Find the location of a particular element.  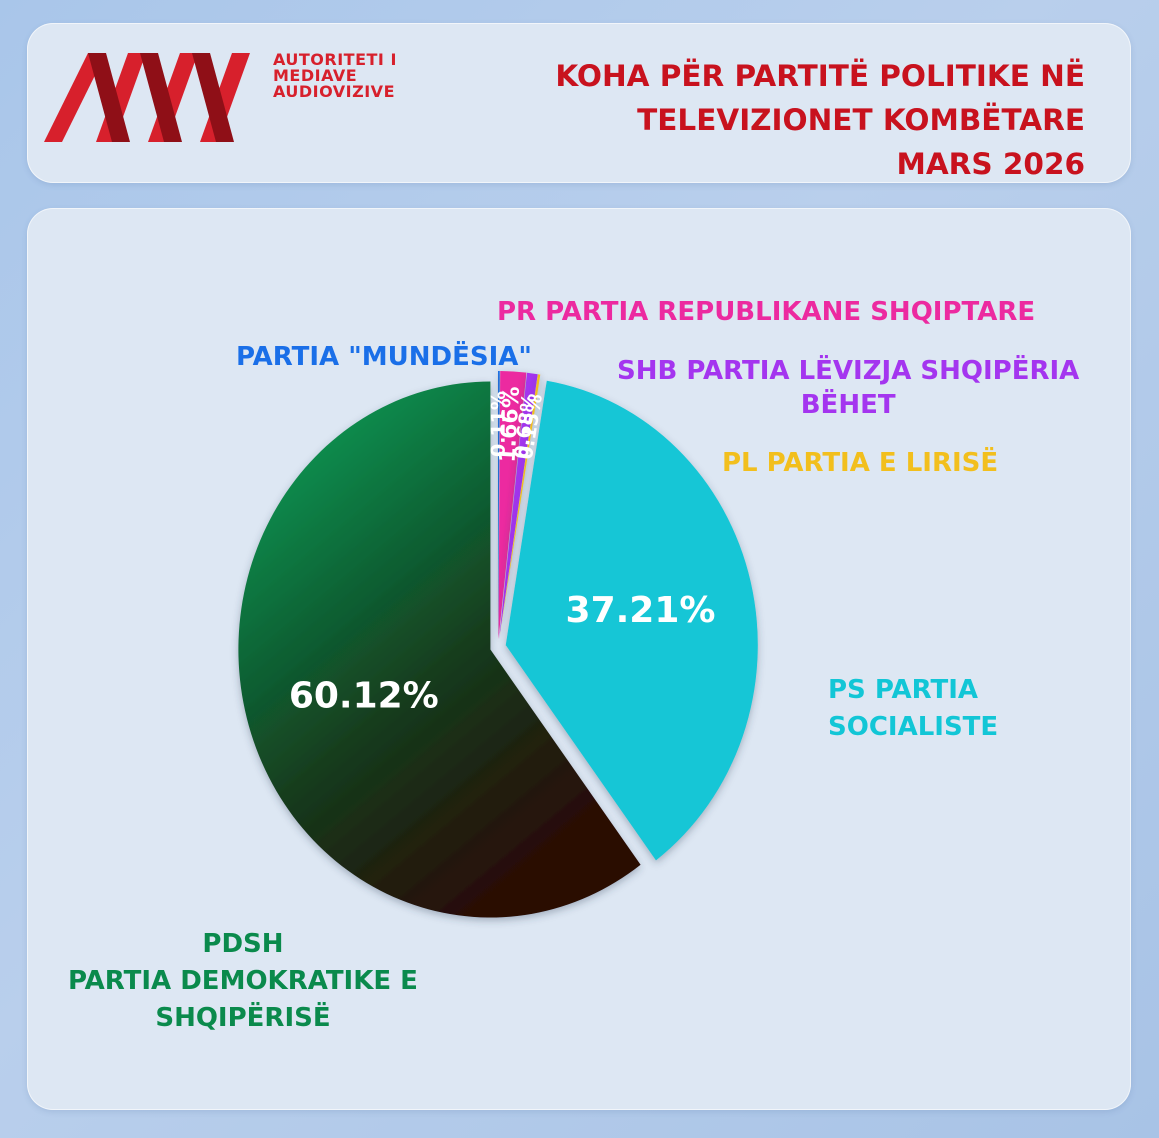

legend-label-pl: PL PARTIA E LIRISË is located at coordinates (860, 463).